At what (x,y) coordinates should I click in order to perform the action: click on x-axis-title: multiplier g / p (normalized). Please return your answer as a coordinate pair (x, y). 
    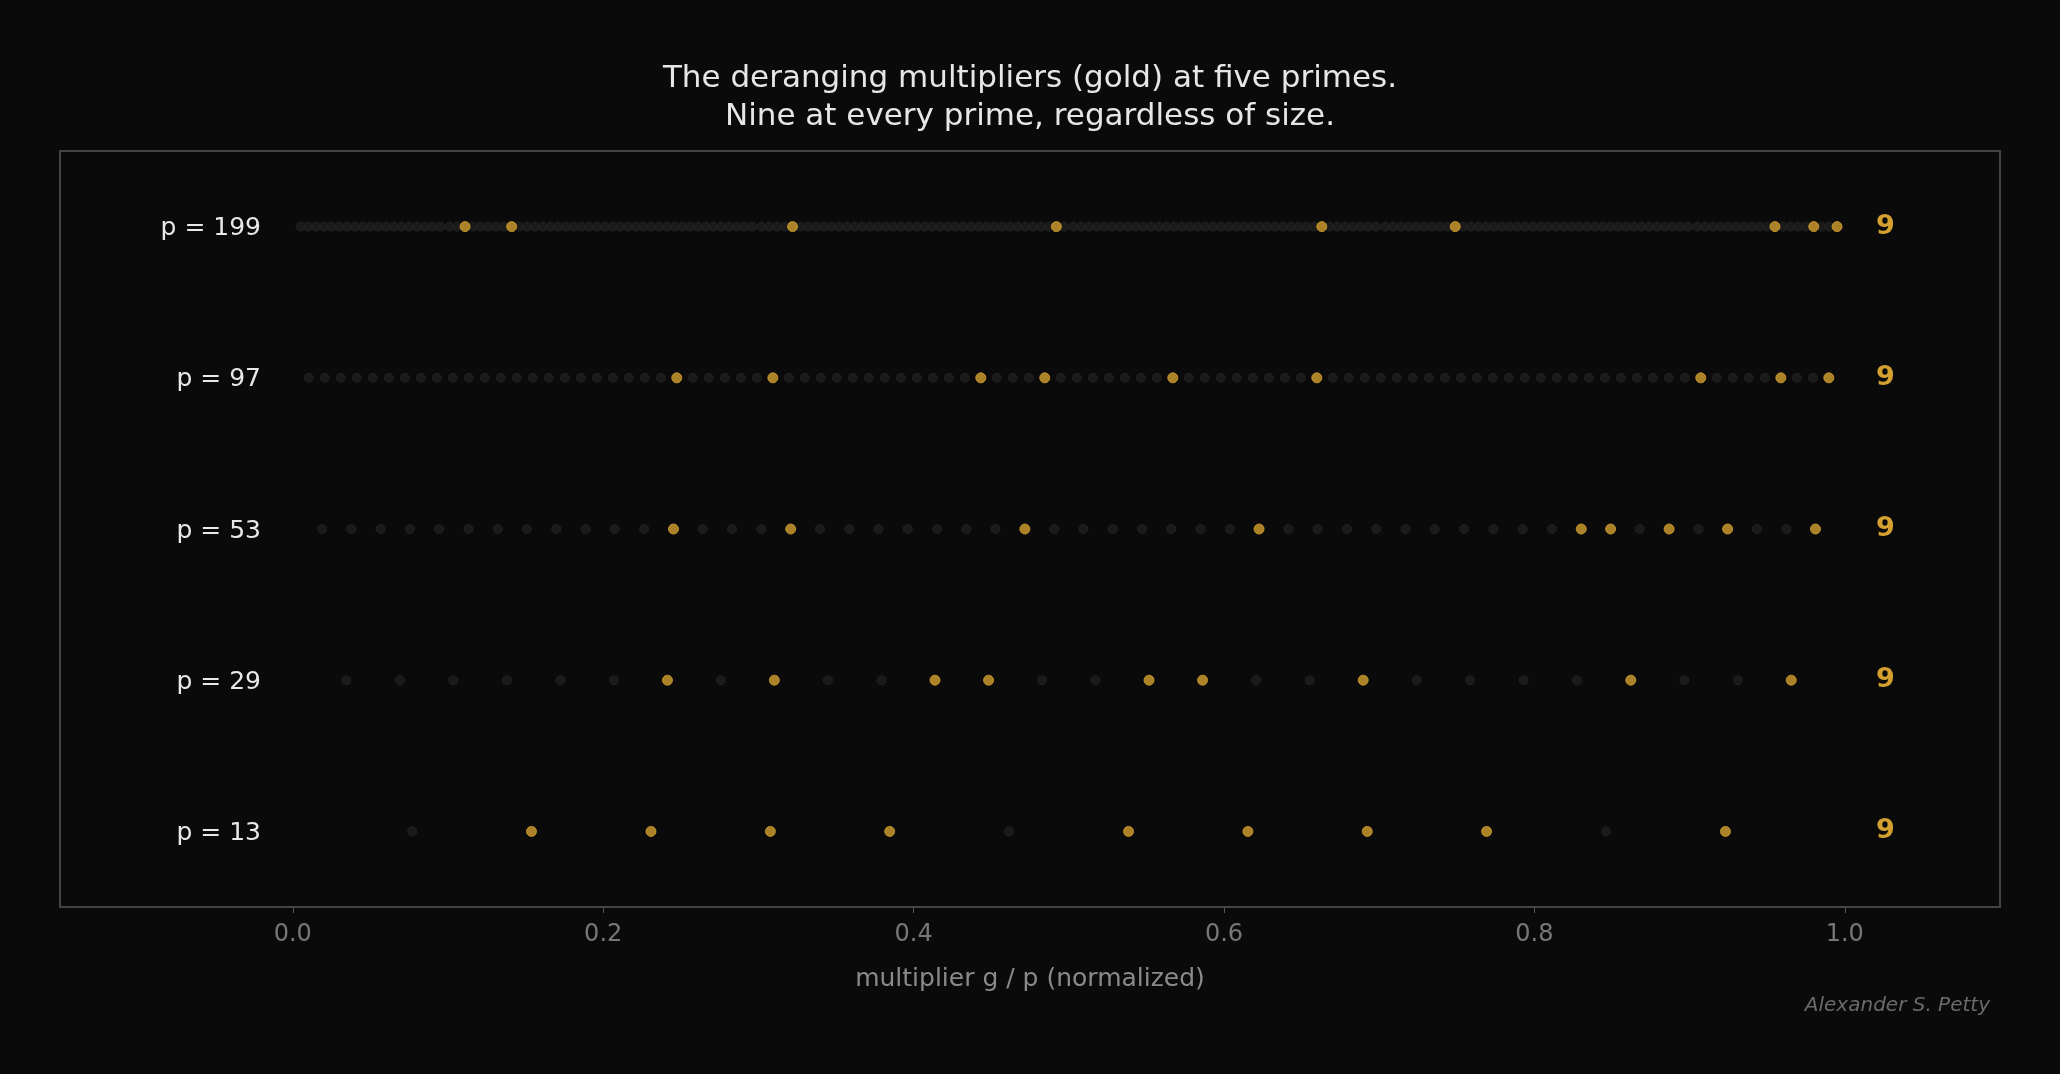
    Looking at the image, I should click on (1030, 977).